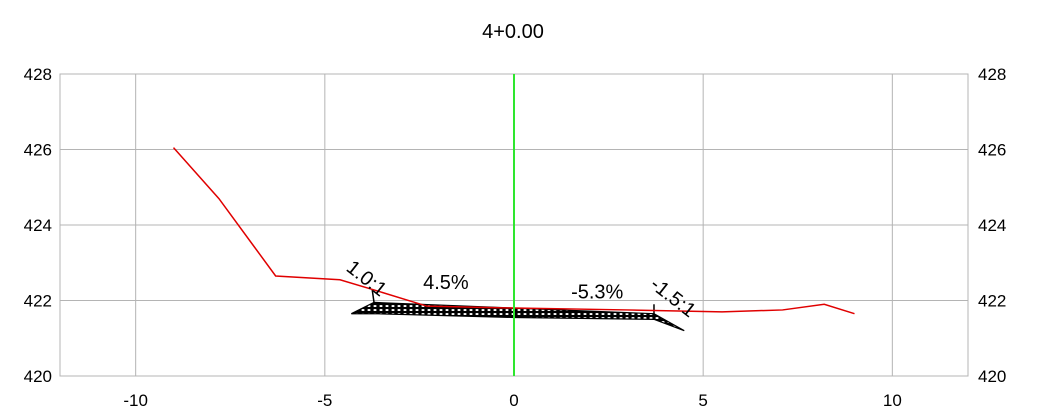 The height and width of the screenshot is (416, 1049). What do you see at coordinates (38, 376) in the screenshot?
I see `y-tick-label-left: 420` at bounding box center [38, 376].